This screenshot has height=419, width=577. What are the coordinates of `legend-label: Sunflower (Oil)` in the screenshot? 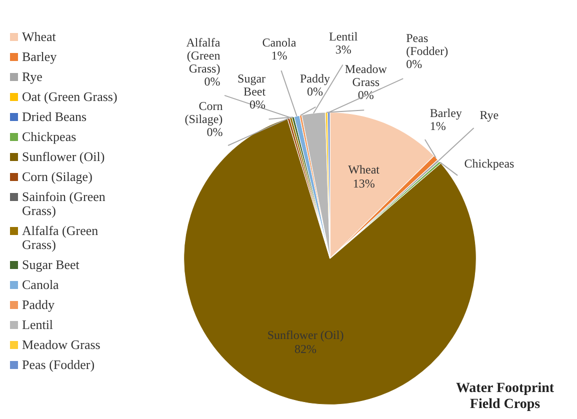 It's located at (63, 156).